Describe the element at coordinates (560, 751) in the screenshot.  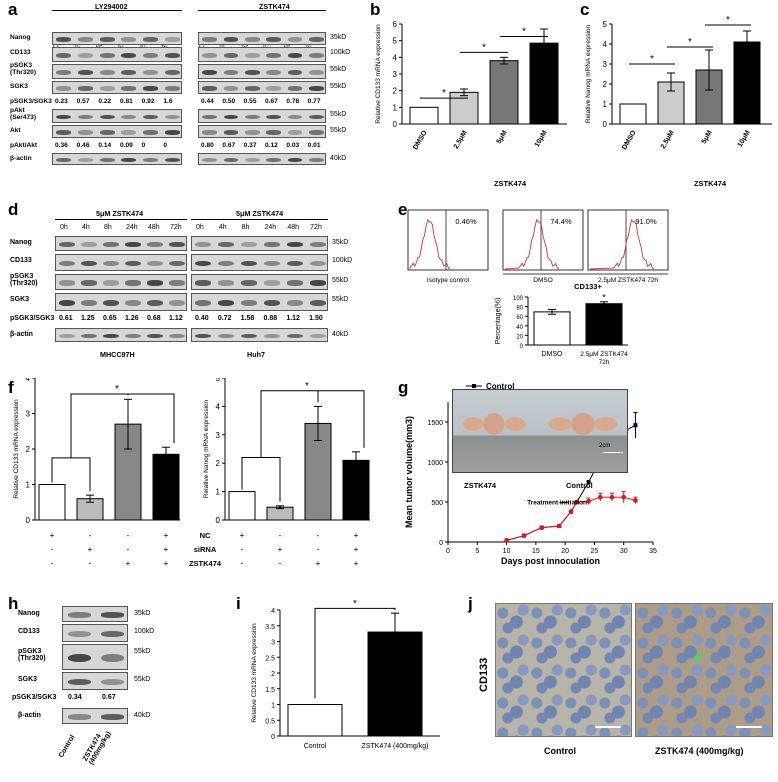
I see `ihc-label-control: Control` at that location.